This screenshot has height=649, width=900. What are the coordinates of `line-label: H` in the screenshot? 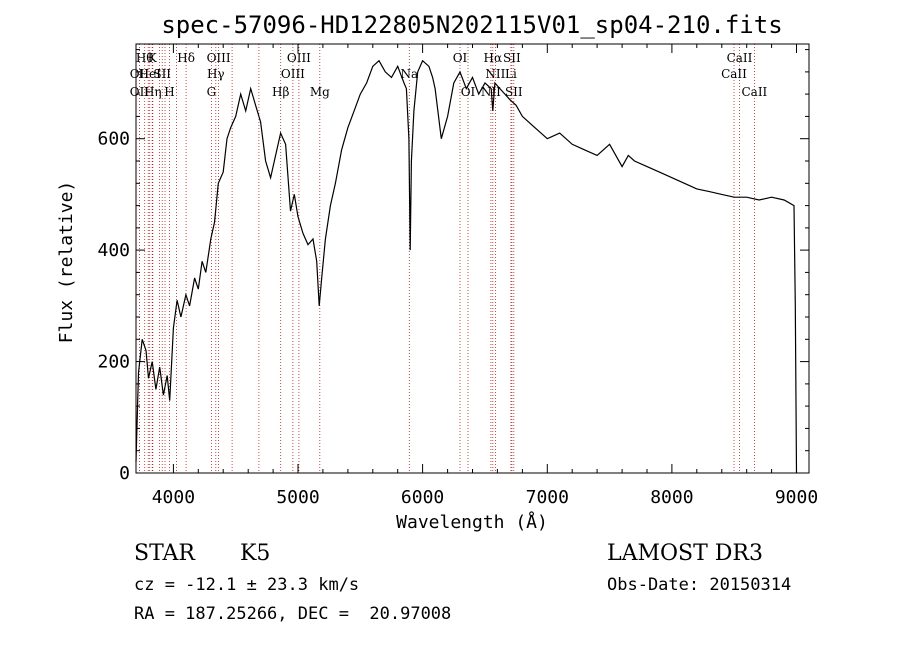 It's located at (169, 92).